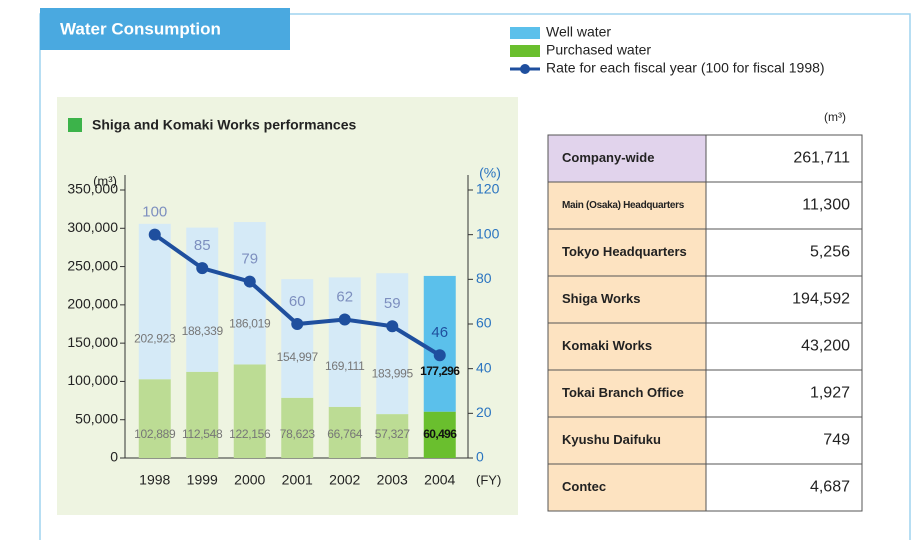 This screenshot has height=540, width=913. Describe the element at coordinates (484, 412) in the screenshot. I see `y2-tick-label: 20` at that location.